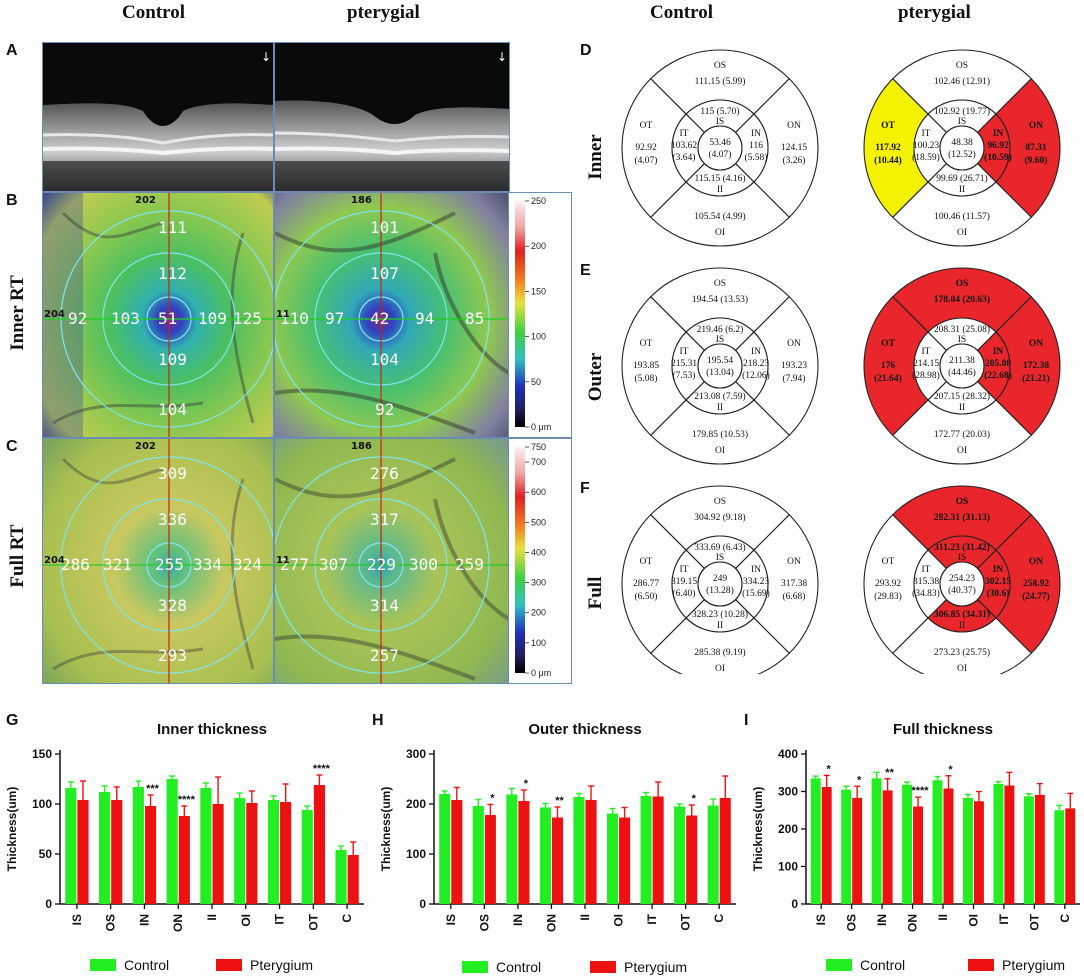 Image resolution: width=1084 pixels, height=976 pixels. I want to click on colorbar-inner: 250 200 150 100 50 0 μm, so click(540, 315).